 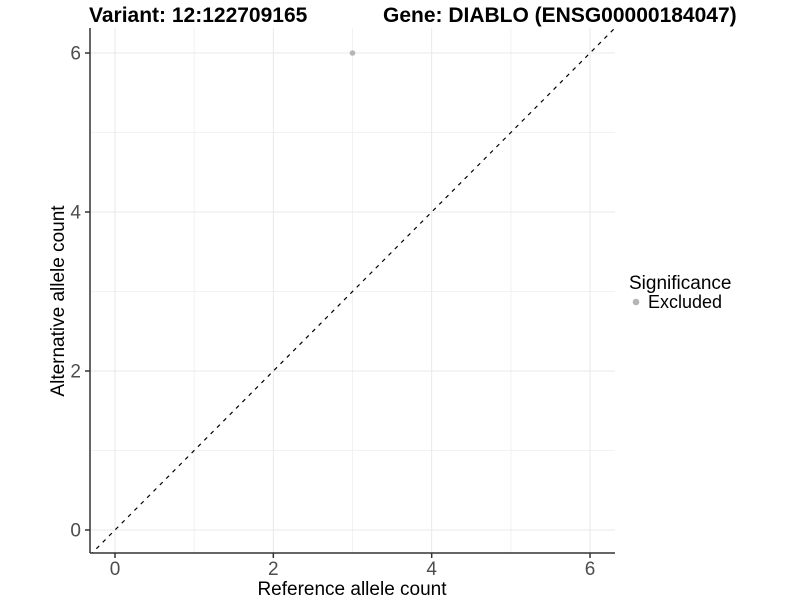 I want to click on x-axis-title: Reference allele count, so click(x=352, y=589).